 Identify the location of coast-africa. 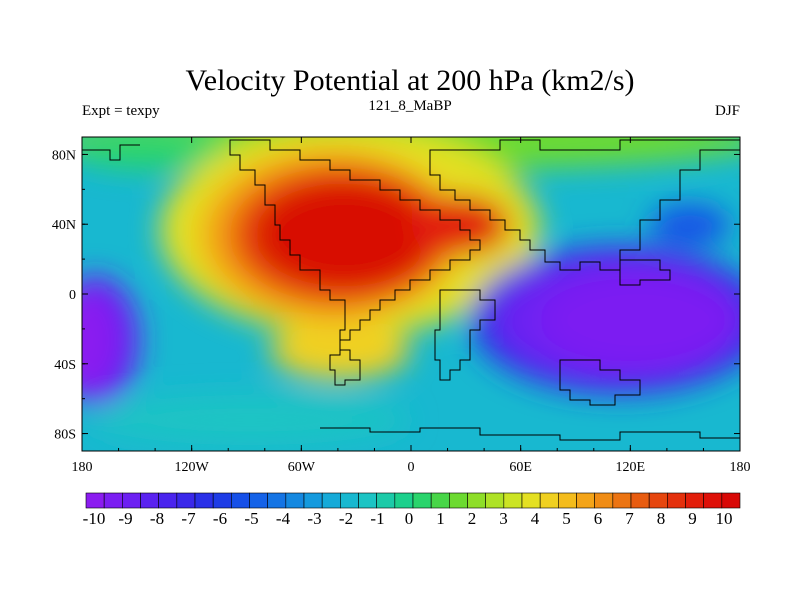
(465, 335).